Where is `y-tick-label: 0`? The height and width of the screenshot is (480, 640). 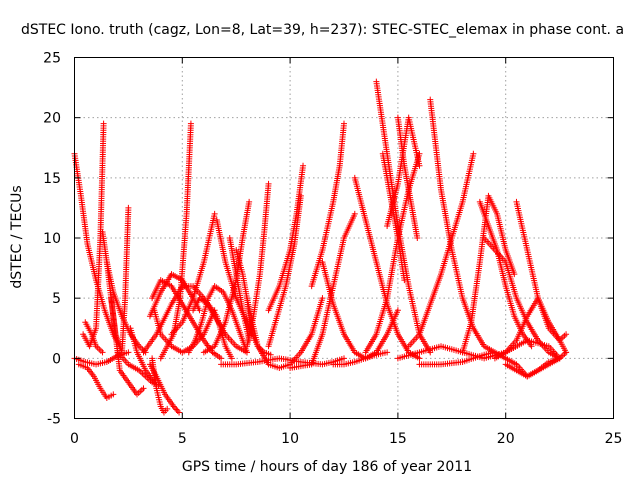
y-tick-label: 0 is located at coordinates (56, 359).